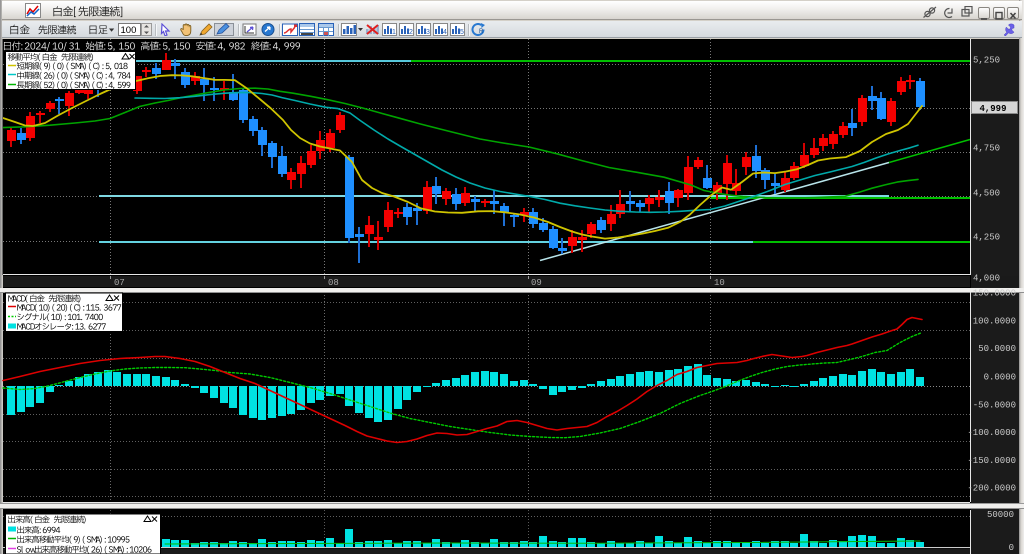 The height and width of the screenshot is (554, 1024). What do you see at coordinates (445, 32) in the screenshot?
I see `svg-text: 4` at bounding box center [445, 32].